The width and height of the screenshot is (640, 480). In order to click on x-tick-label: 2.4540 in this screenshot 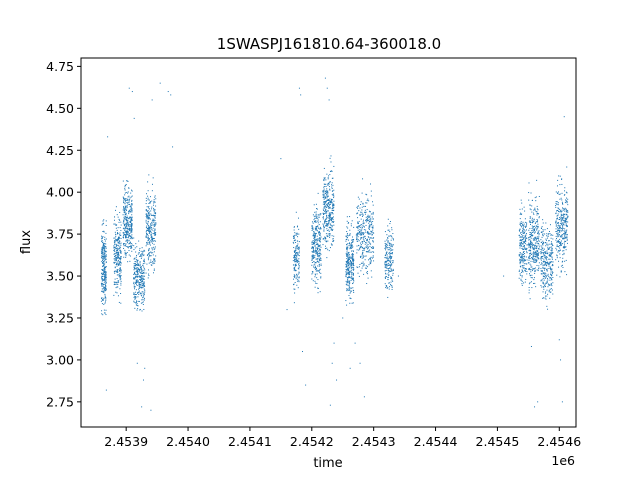, I will do `click(188, 441)`.